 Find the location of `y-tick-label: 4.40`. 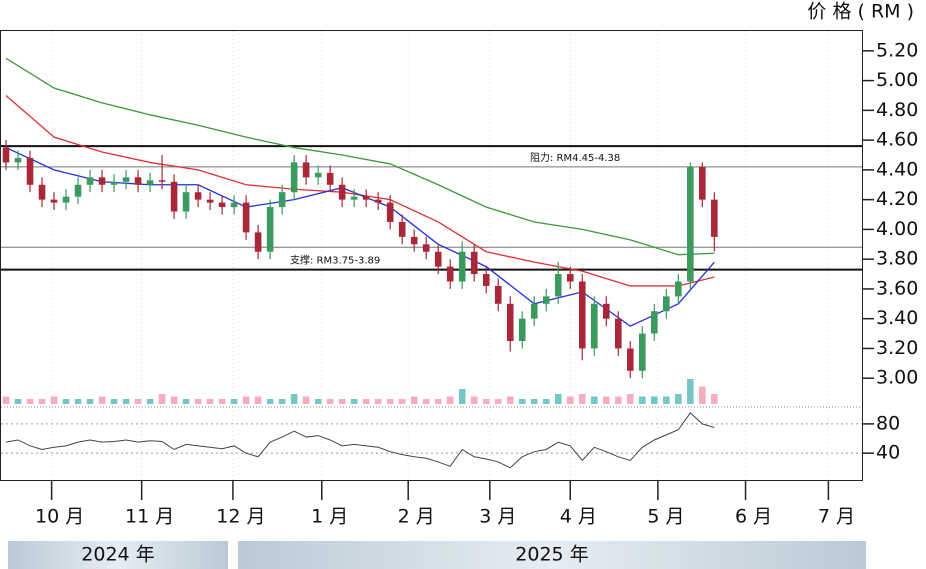

y-tick-label: 4.40 is located at coordinates (897, 169).